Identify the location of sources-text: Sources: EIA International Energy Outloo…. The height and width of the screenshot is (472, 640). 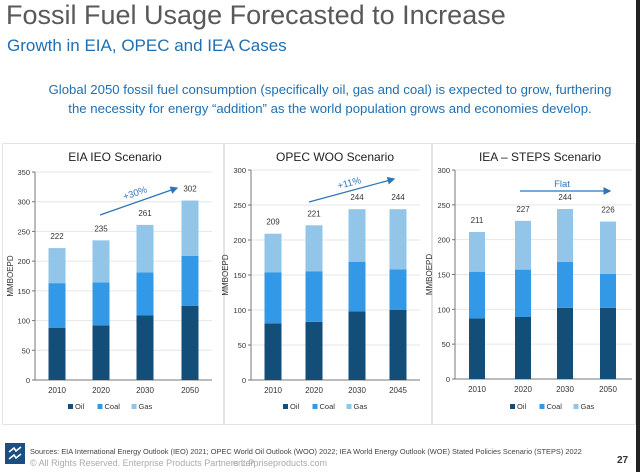
(306, 451).